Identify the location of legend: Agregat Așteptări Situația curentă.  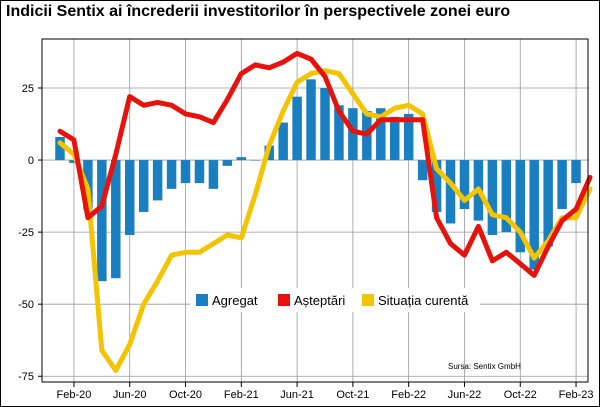
(335, 300).